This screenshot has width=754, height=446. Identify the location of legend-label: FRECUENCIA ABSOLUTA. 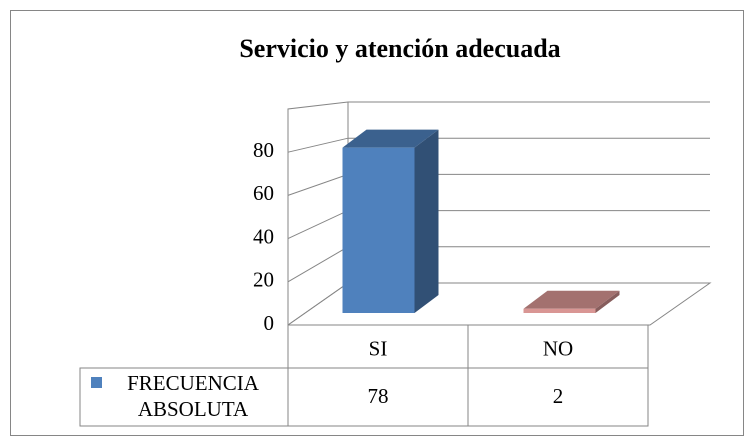
(193, 396).